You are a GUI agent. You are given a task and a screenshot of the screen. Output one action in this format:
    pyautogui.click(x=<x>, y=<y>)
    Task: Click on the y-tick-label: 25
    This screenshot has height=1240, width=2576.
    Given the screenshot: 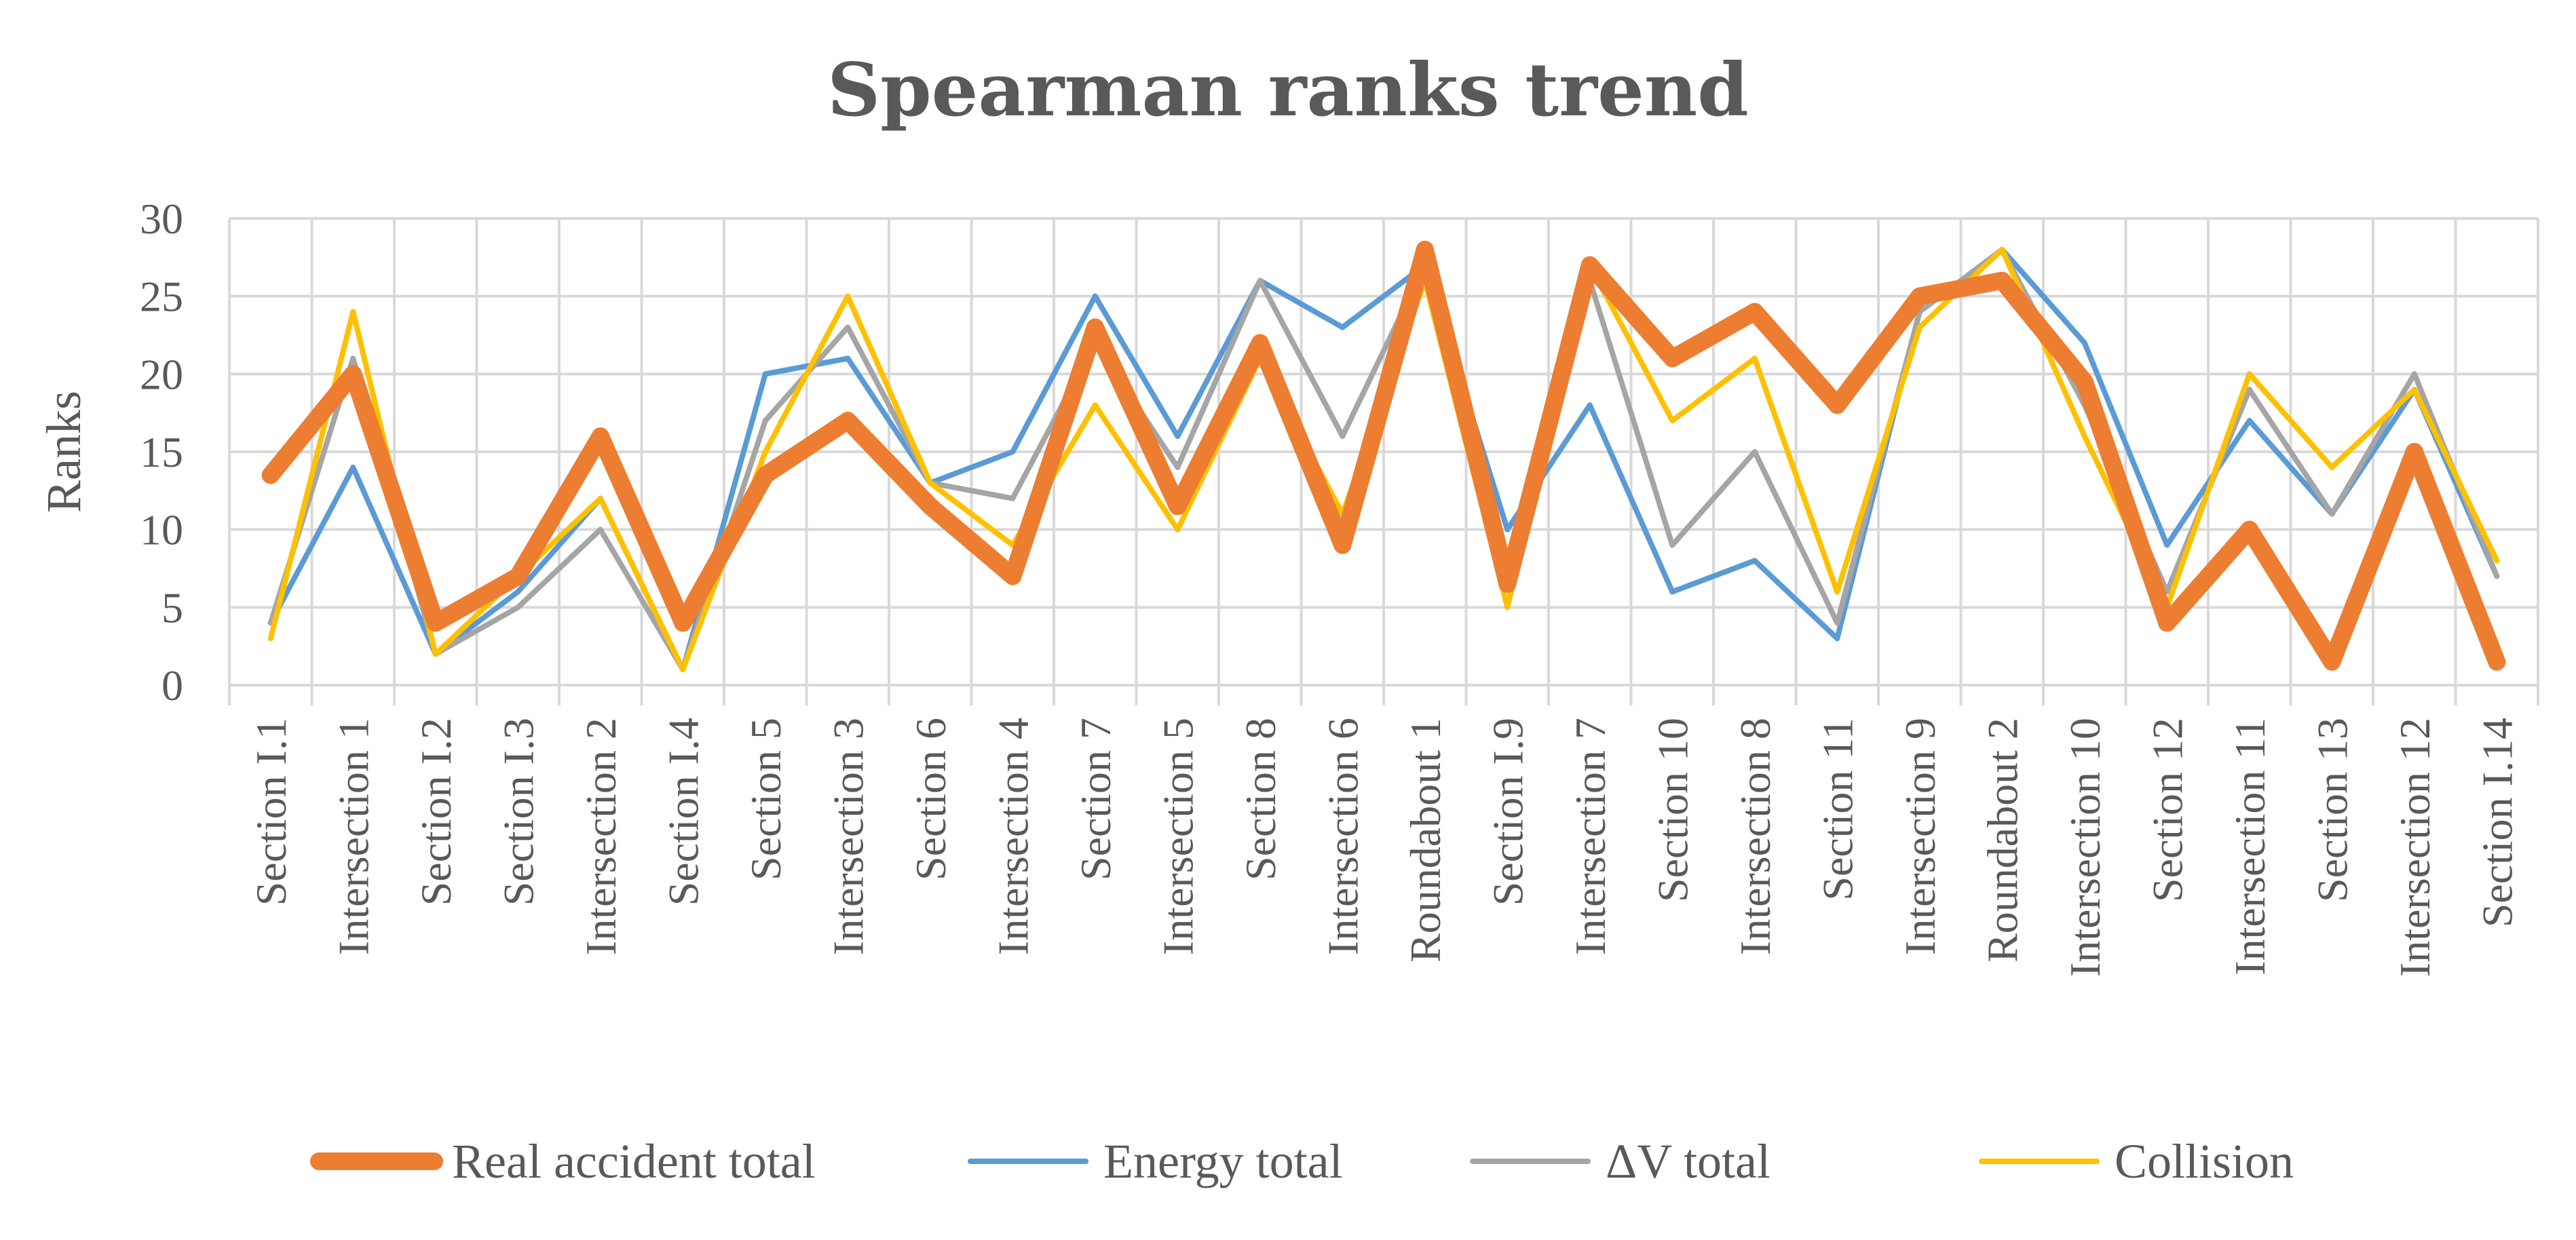 What is the action you would take?
    pyautogui.click(x=161, y=297)
    